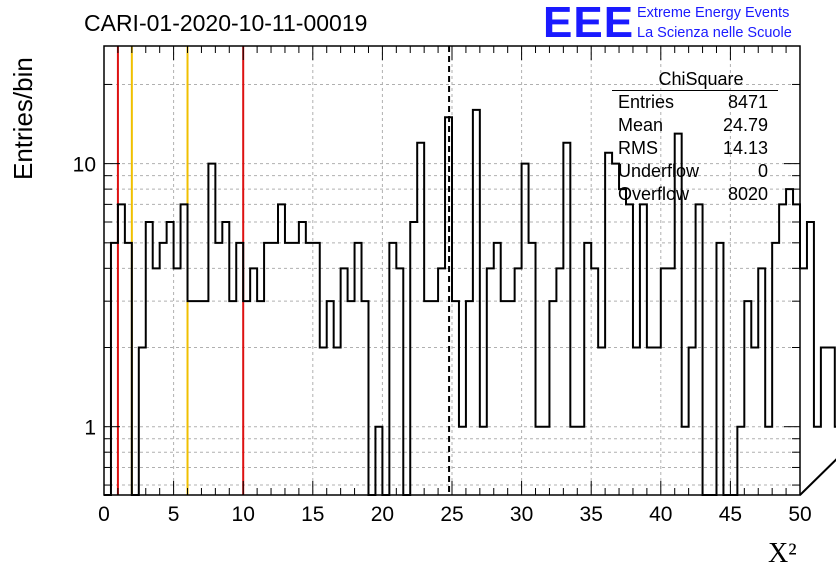 The width and height of the screenshot is (836, 572). What do you see at coordinates (695, 79) in the screenshot?
I see `stats-title: ChiSquare` at bounding box center [695, 79].